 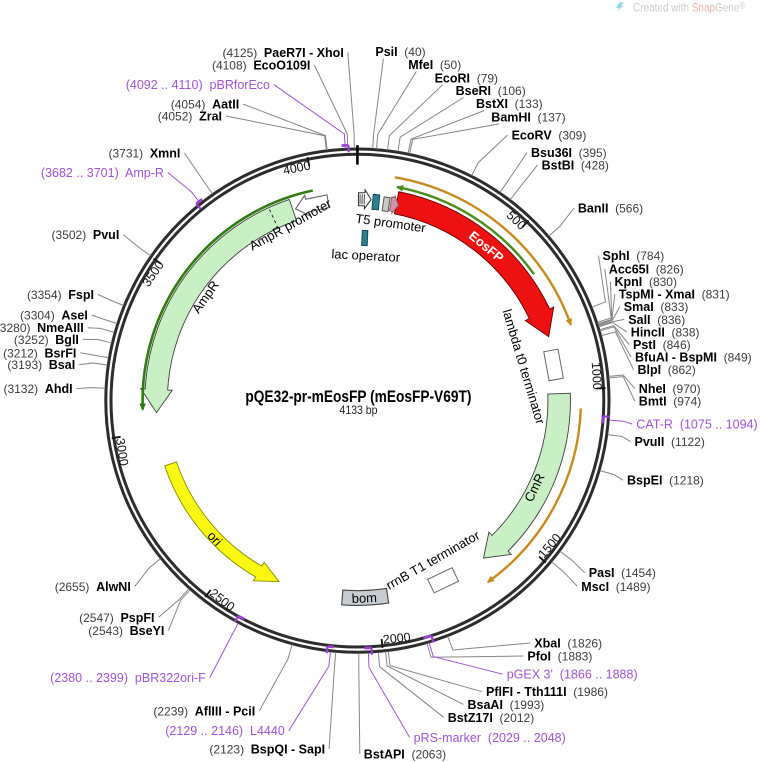 What do you see at coordinates (506, 705) in the screenshot?
I see `svg-text: BsaAI (1993)` at bounding box center [506, 705].